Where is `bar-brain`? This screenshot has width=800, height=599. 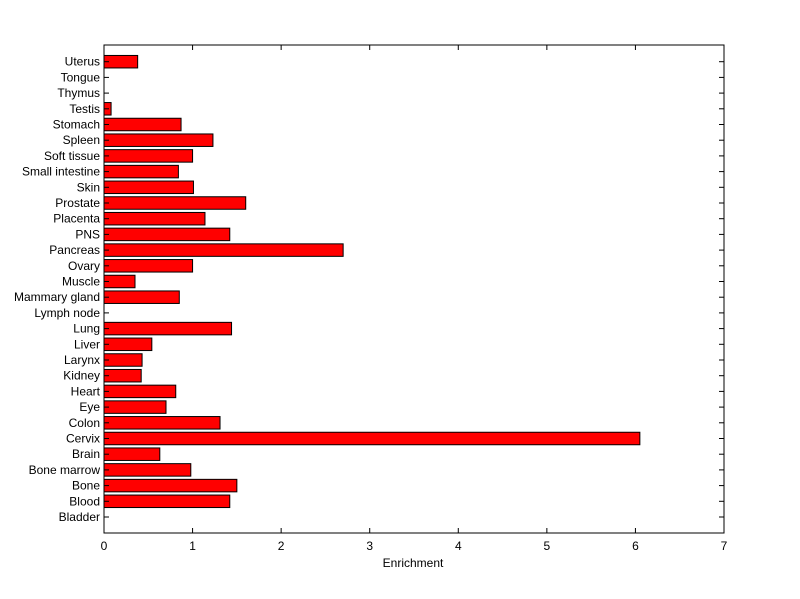
bar-brain is located at coordinates (132, 454).